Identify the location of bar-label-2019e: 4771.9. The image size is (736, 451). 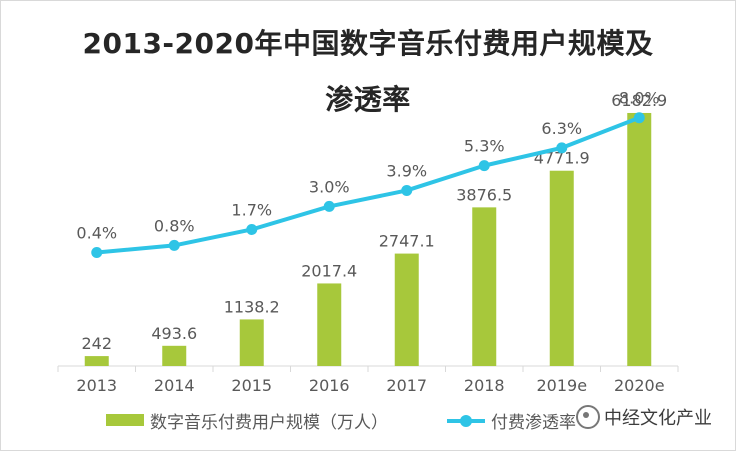
(562, 158).